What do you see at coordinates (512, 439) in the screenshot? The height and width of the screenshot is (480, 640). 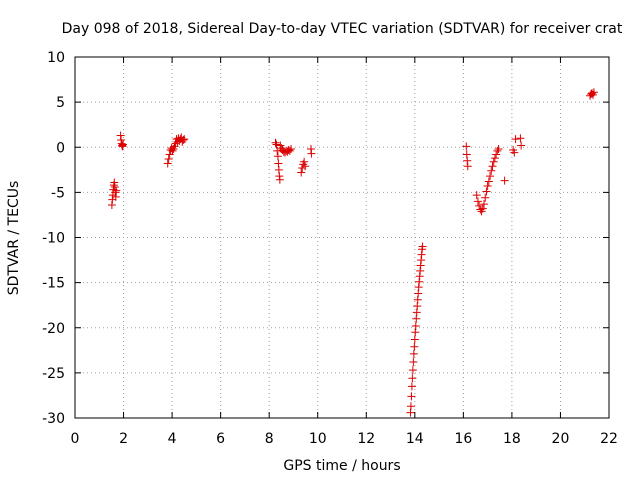 I see `x-tick-label: 18` at bounding box center [512, 439].